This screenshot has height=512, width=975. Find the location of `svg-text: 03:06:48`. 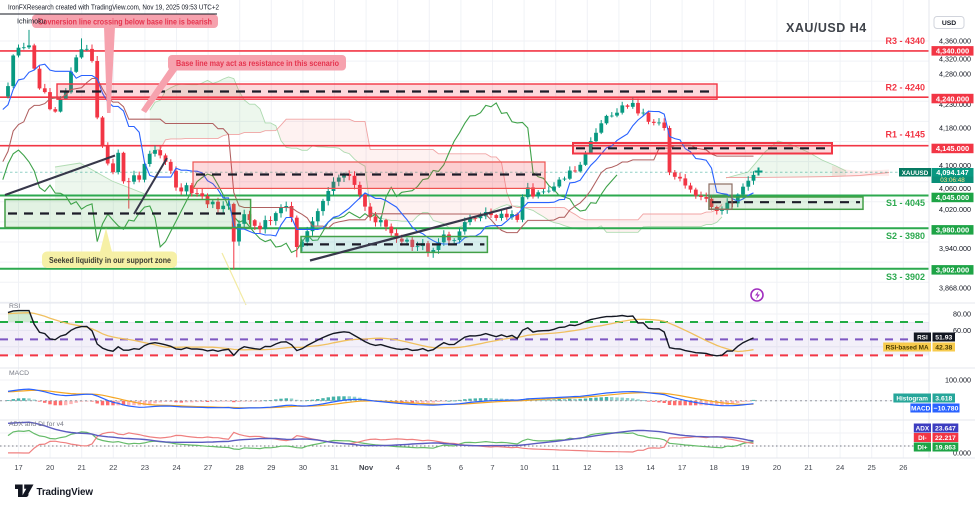

svg-text: 03:06:48 is located at coordinates (952, 180).